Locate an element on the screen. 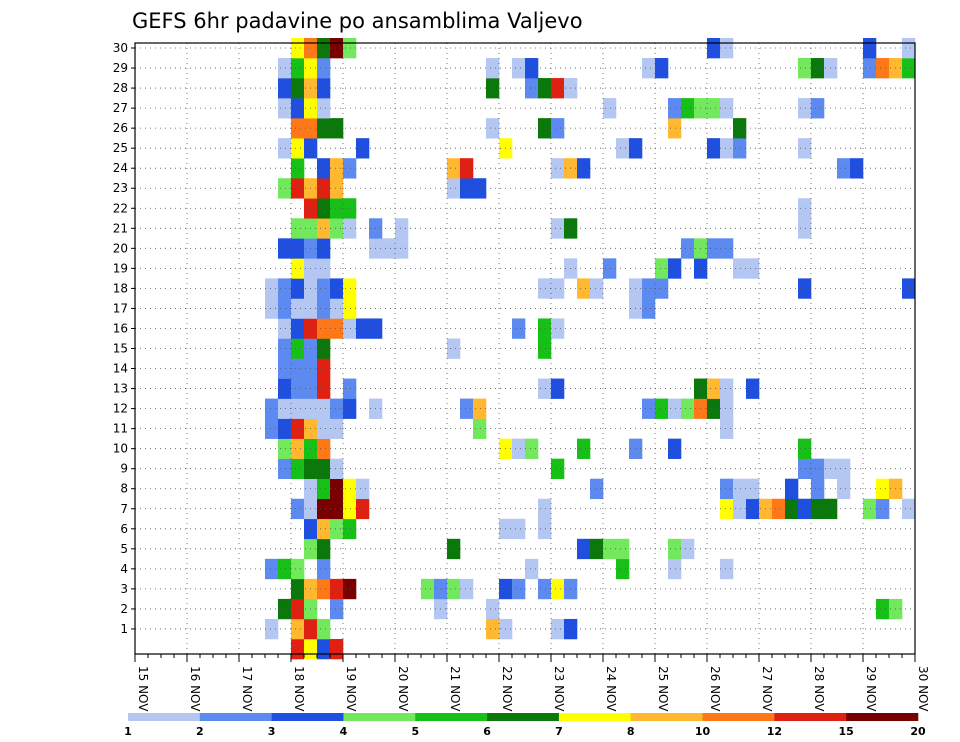 Image resolution: width=960 pixels, height=742 pixels. cell-m8-t17 is located at coordinates (363, 489).